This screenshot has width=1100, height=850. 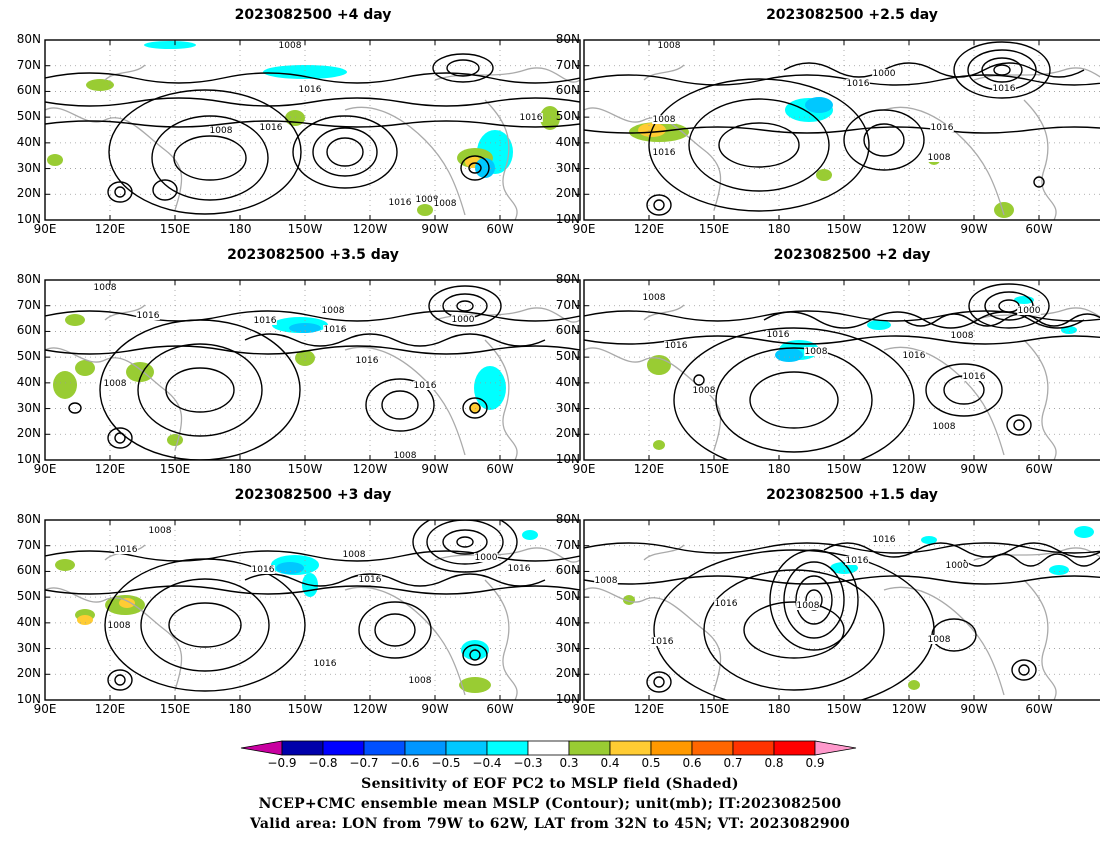 What do you see at coordinates (844, 469) in the screenshot?
I see `longitude-label: 150W` at bounding box center [844, 469].